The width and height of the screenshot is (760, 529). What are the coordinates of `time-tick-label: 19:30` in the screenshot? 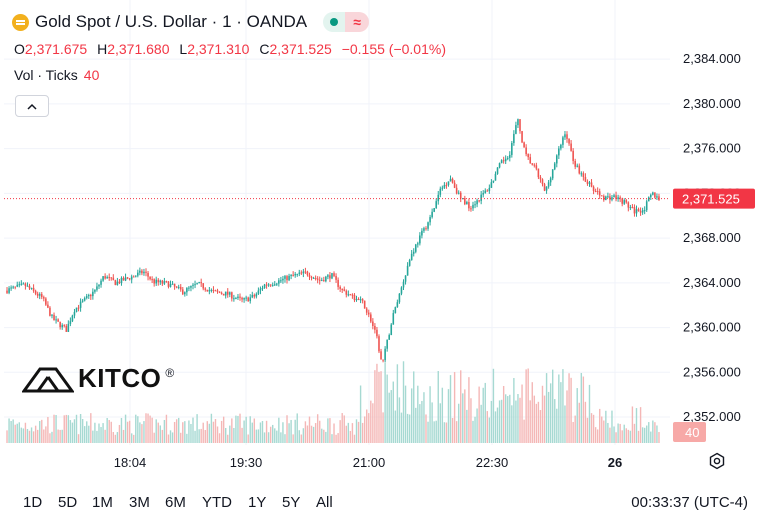 It's located at (246, 462).